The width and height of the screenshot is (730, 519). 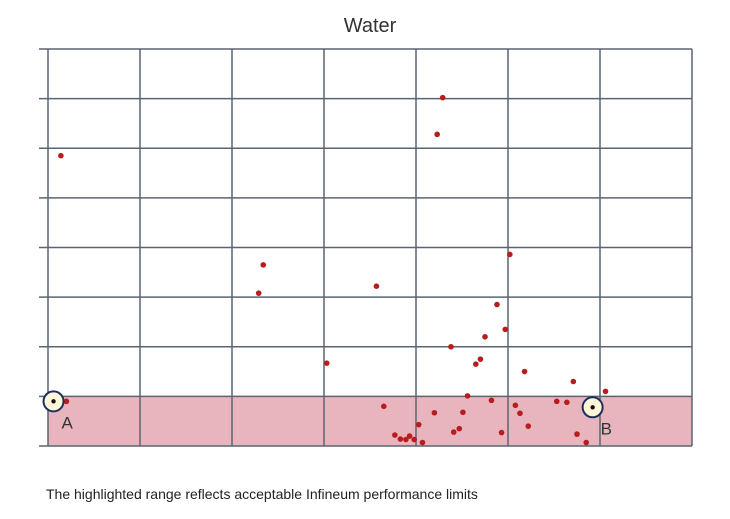 I want to click on marker-b-dot, so click(x=592, y=407).